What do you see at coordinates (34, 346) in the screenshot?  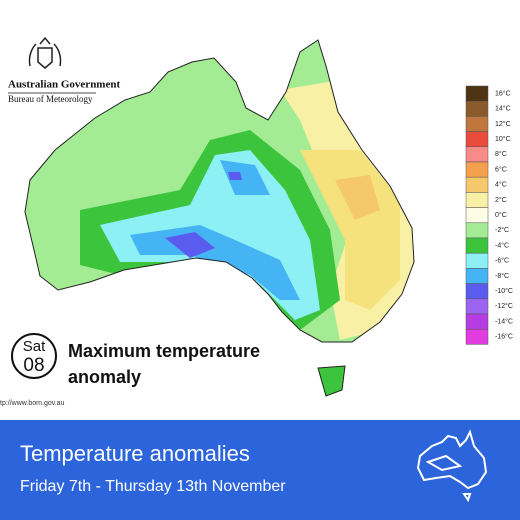 I see `badge-day: Sat` at bounding box center [34, 346].